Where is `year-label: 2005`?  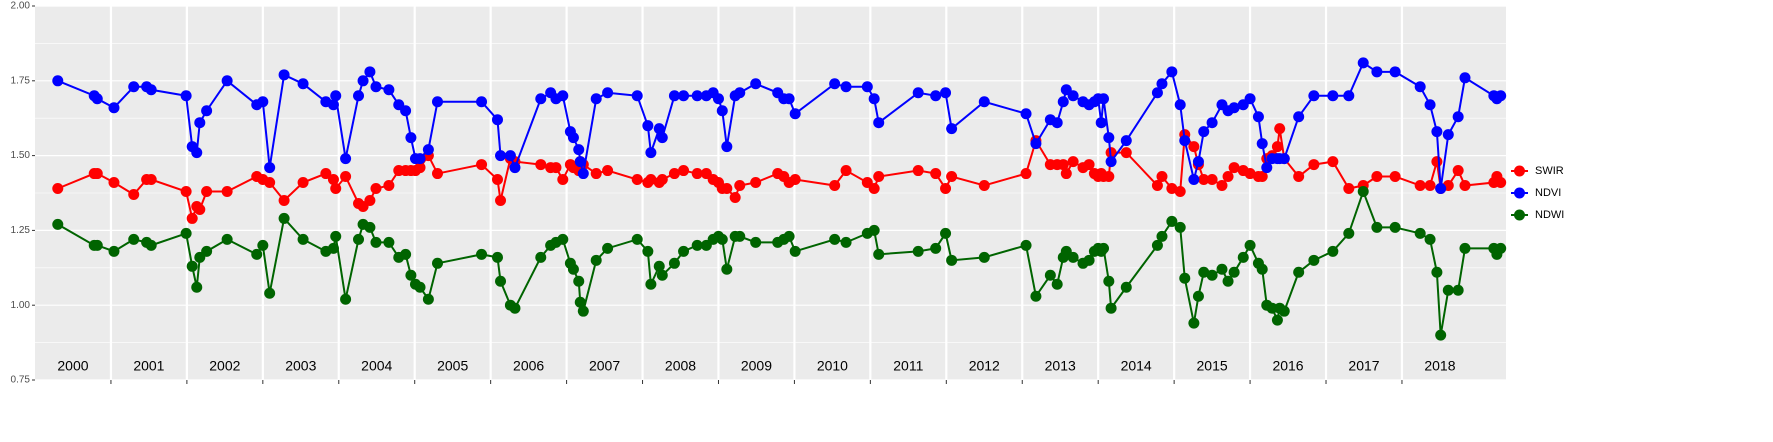 year-label: 2005 is located at coordinates (452, 366).